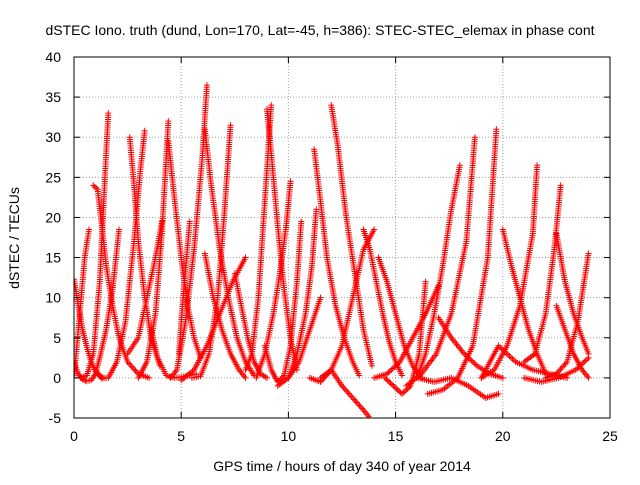 The width and height of the screenshot is (640, 485). What do you see at coordinates (53, 217) in the screenshot?
I see `y-tick-label: 20` at bounding box center [53, 217].